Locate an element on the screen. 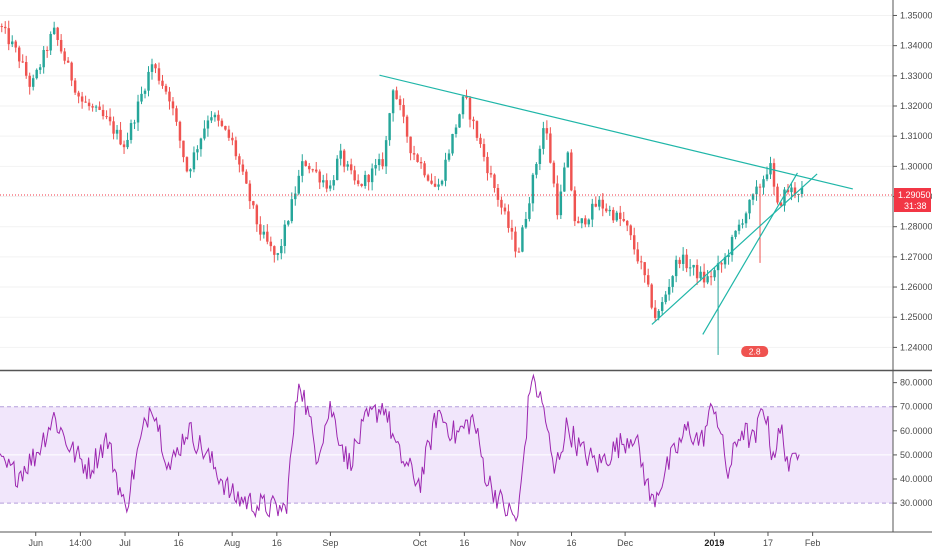  time-tick-label: Dec is located at coordinates (625, 543).